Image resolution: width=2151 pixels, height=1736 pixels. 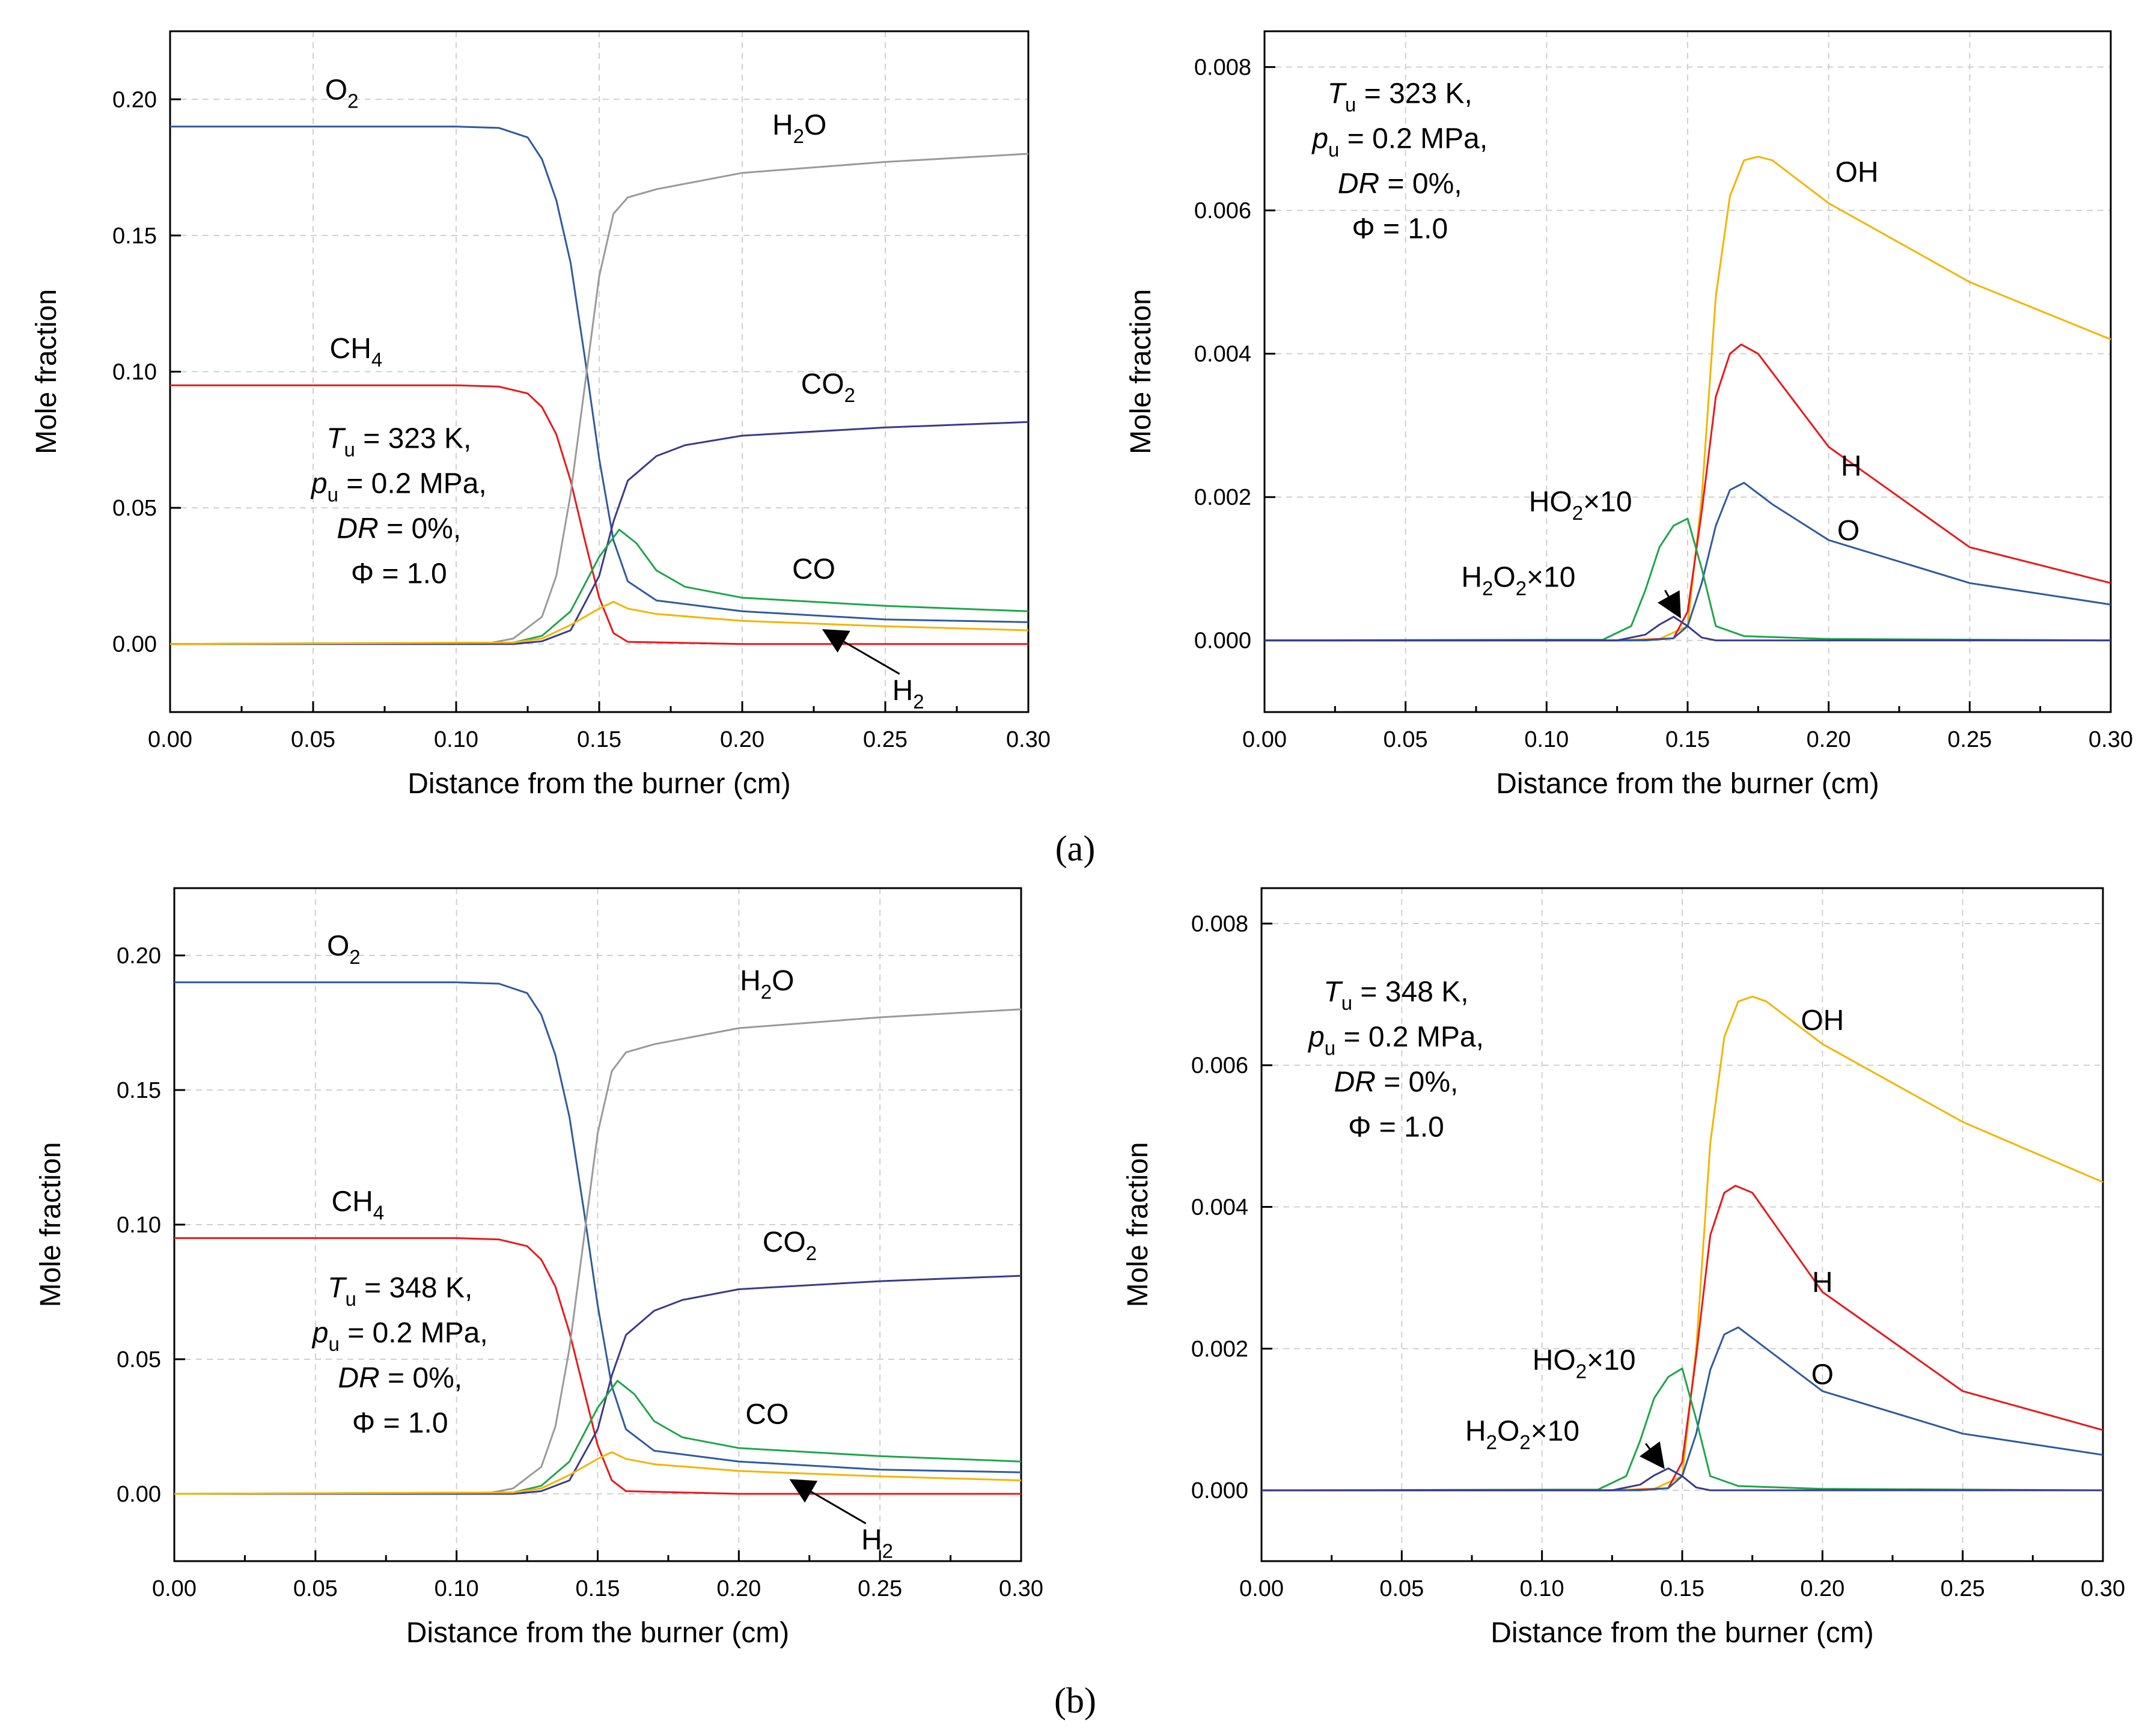 What do you see at coordinates (1075, 1700) in the screenshot?
I see `caption-b: (b)` at bounding box center [1075, 1700].